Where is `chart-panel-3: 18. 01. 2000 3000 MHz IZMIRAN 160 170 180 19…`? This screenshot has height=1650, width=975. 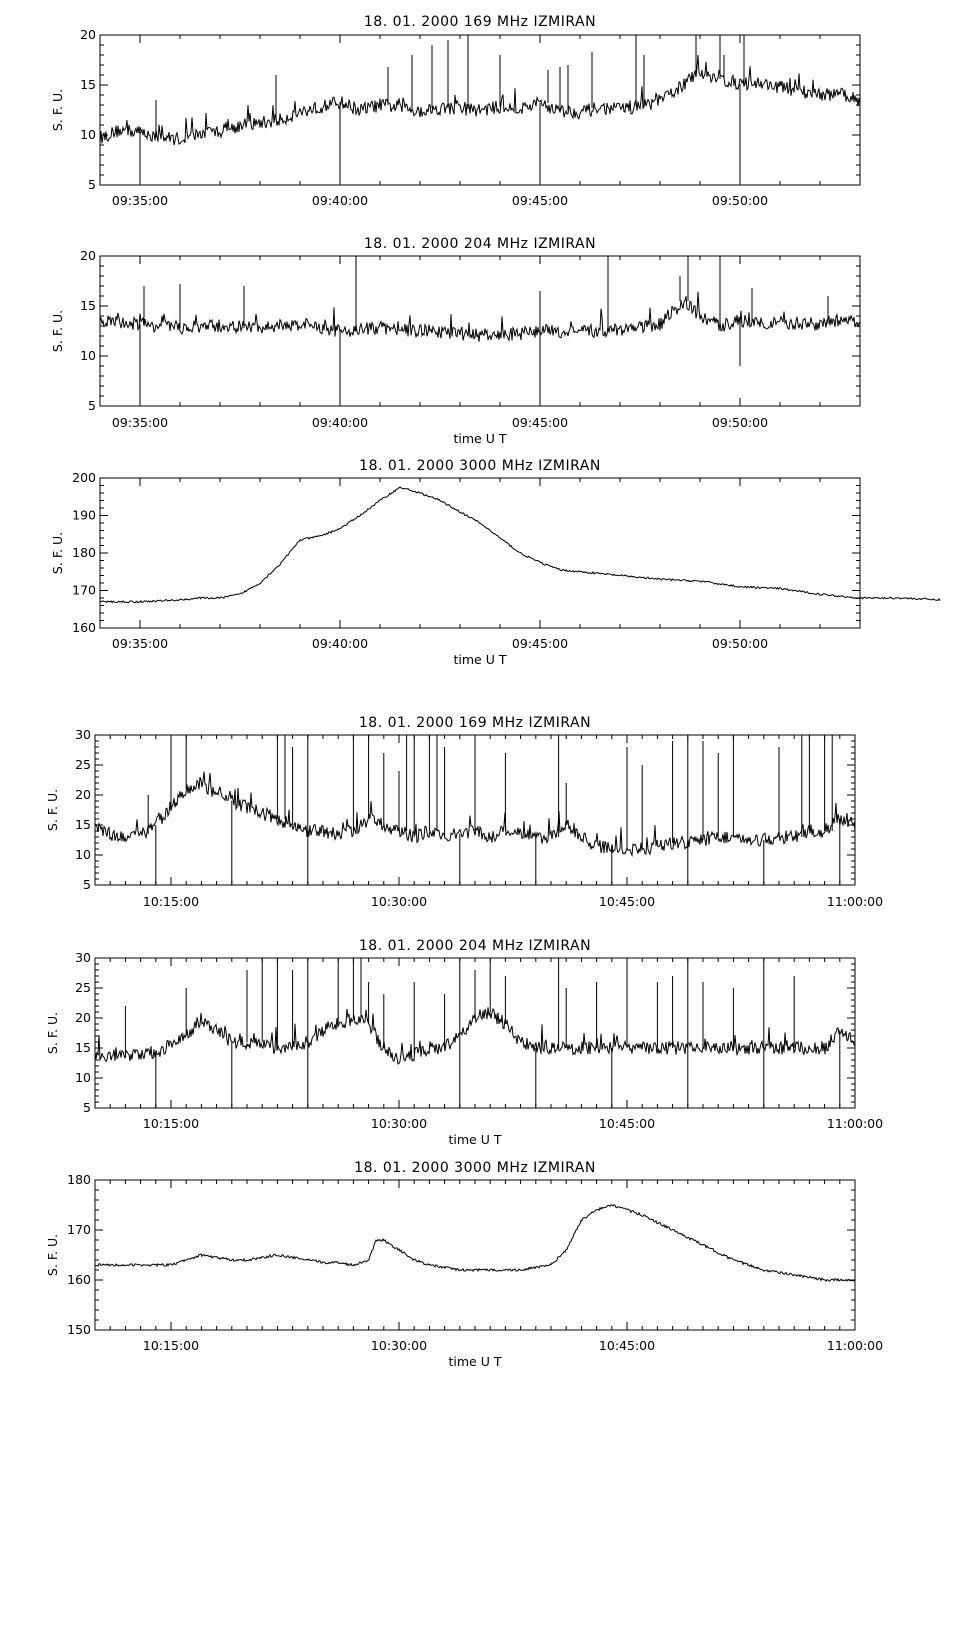
chart-panel-3: 18. 01. 2000 3000 MHz IZMIRAN 160 170 180 19… is located at coordinates (495, 562).